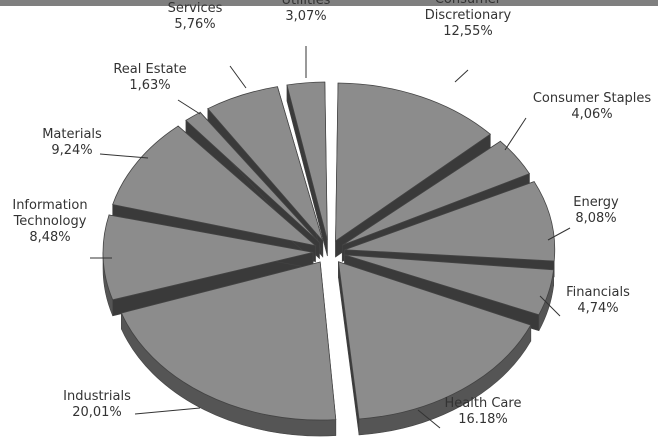 This screenshot has width=658, height=444. I want to click on label-health-care-leader, so click(429, 419).